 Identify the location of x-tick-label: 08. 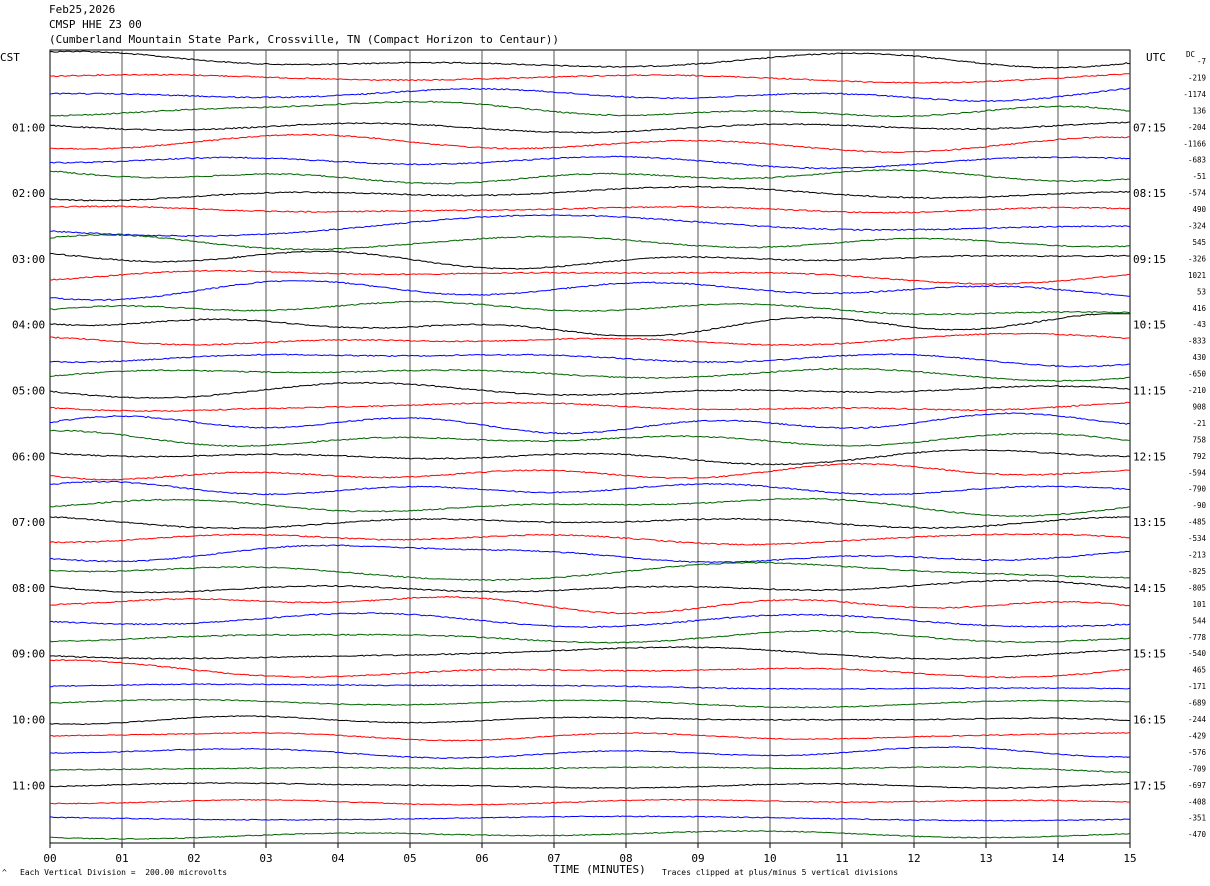
(625, 858).